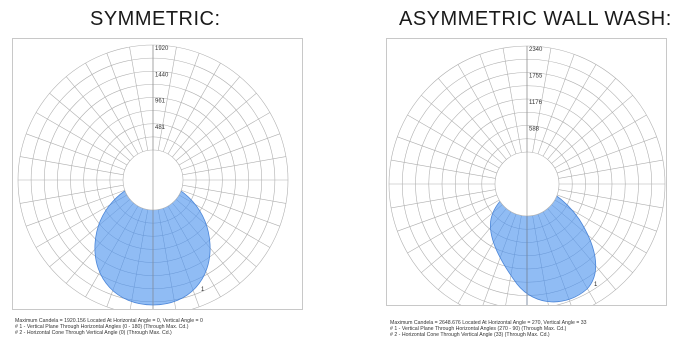 Image resolution: width=673 pixels, height=341 pixels. What do you see at coordinates (162, 75) in the screenshot?
I see `ring-label: 1440` at bounding box center [162, 75].